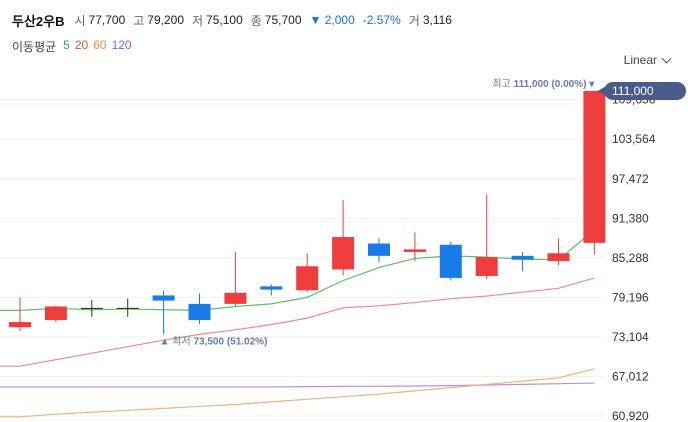 Image resolution: width=688 pixels, height=422 pixels. Describe the element at coordinates (72, 46) in the screenshot. I see `moving-average-legend: 이동평균 5 20 60 120` at that location.